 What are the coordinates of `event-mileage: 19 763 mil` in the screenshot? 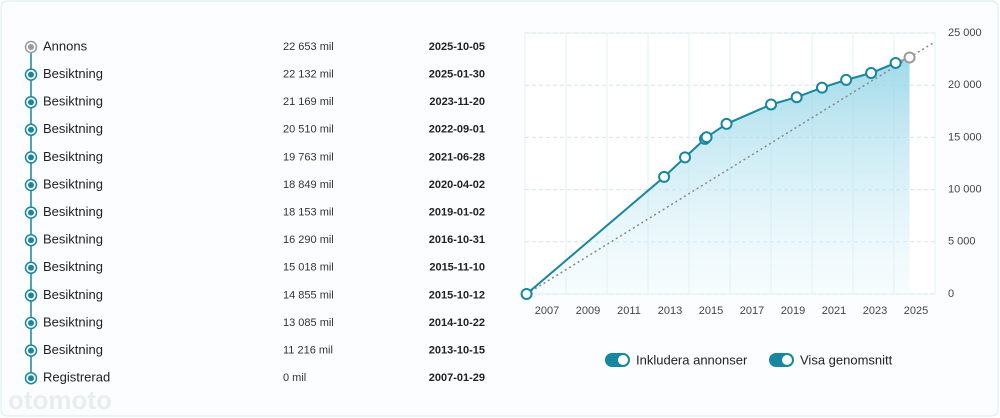 It's located at (308, 157).